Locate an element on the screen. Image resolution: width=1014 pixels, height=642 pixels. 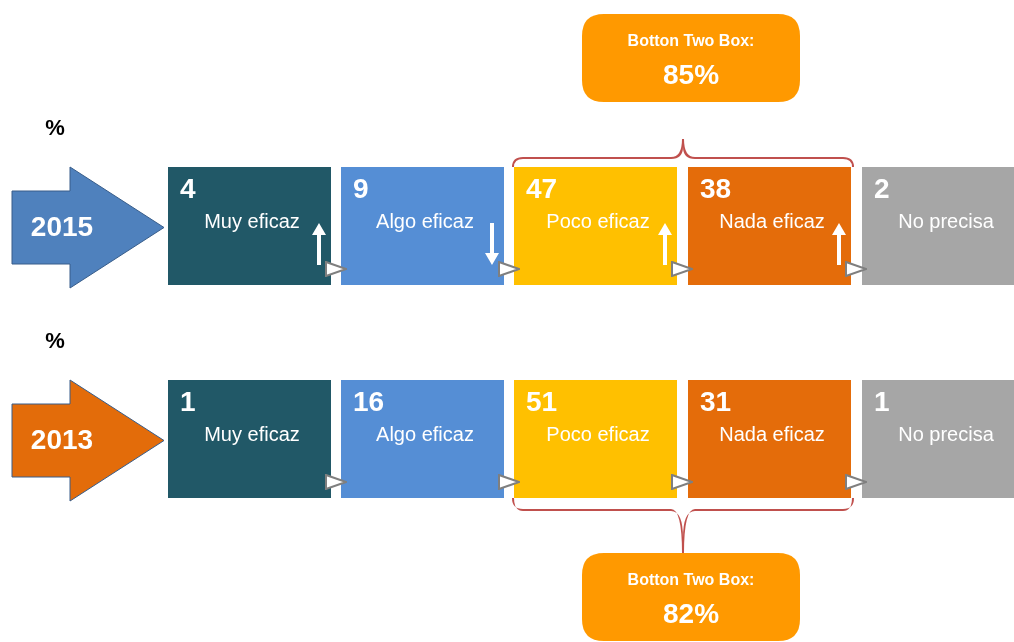
data-label: 2 is located at coordinates (882, 188).